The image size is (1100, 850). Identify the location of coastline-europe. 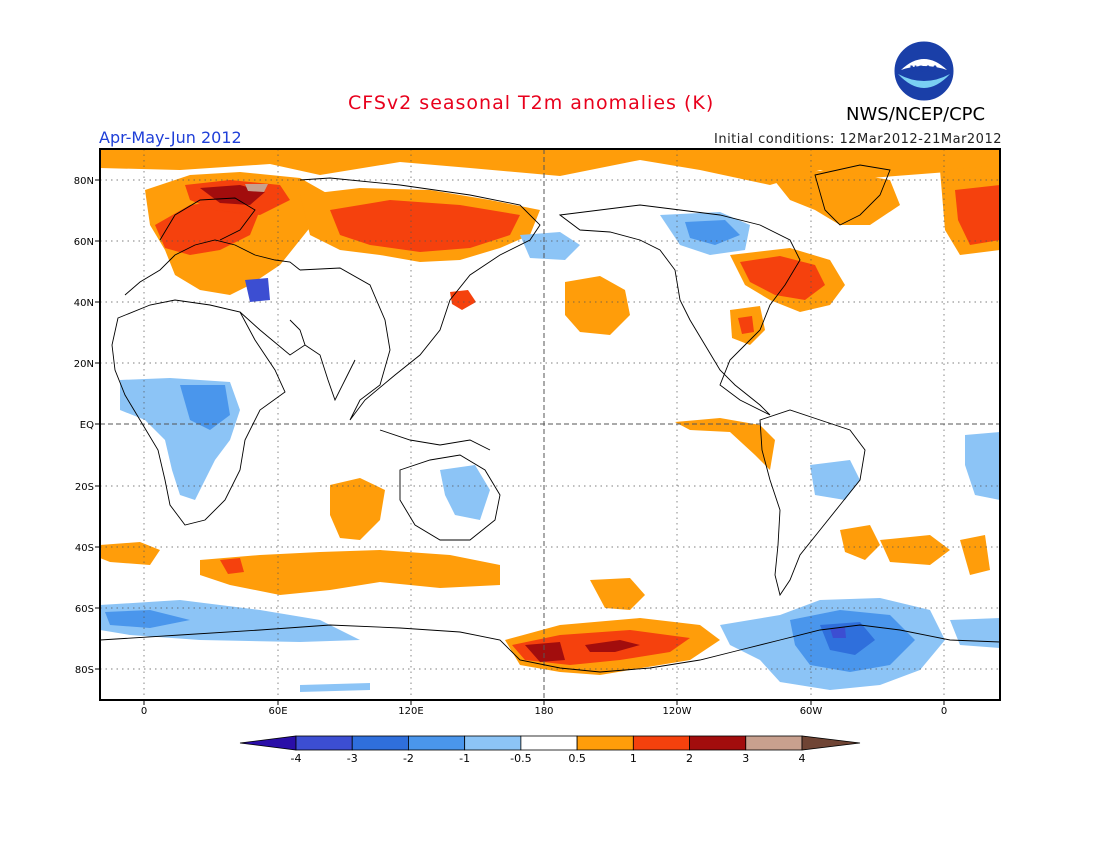
(212, 267).